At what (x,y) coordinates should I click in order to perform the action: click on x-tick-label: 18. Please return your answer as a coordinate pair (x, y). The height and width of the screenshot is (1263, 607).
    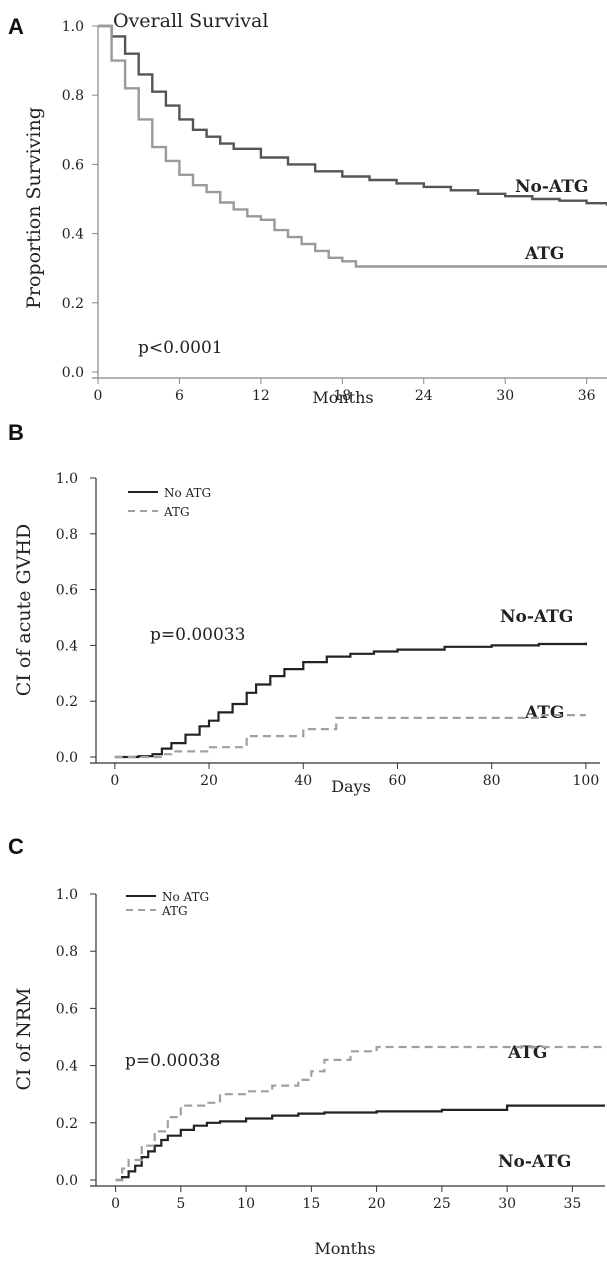
    Looking at the image, I should click on (342, 396).